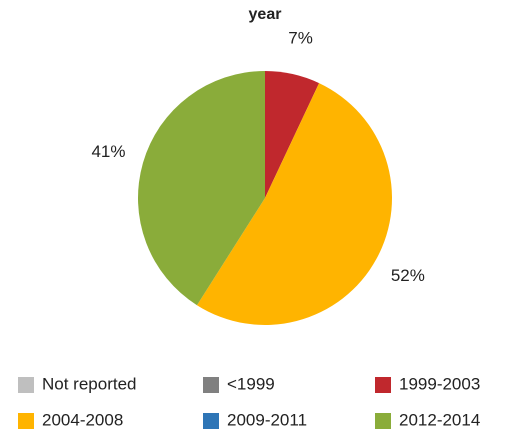 This screenshot has height=436, width=512. I want to click on data-label: 7%, so click(300, 37).